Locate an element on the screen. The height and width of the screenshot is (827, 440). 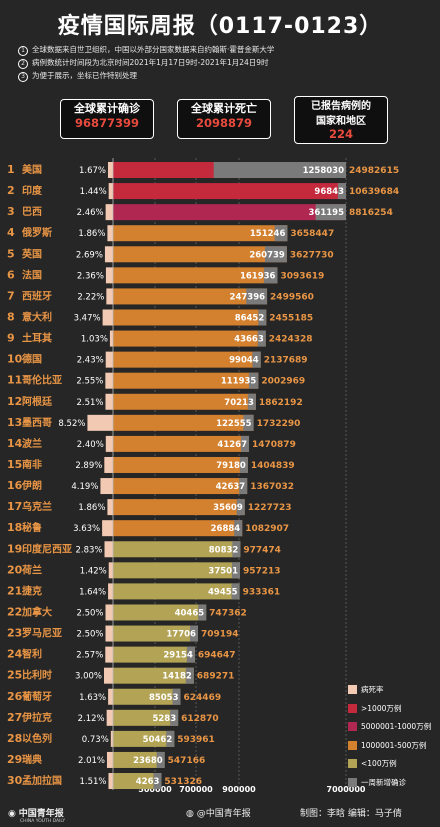
country-label: 墨西哥 is located at coordinates (37, 423).